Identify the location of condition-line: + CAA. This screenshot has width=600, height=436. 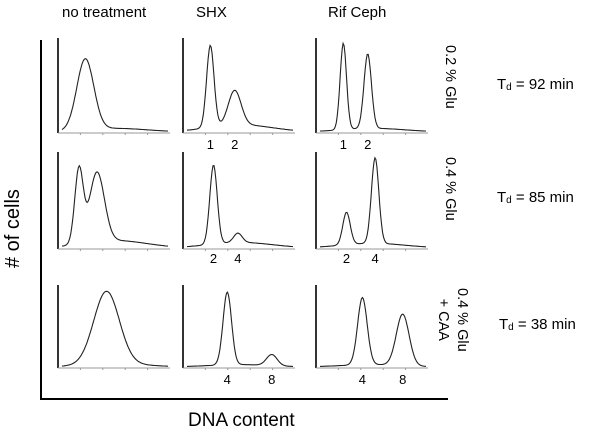
(443, 319).